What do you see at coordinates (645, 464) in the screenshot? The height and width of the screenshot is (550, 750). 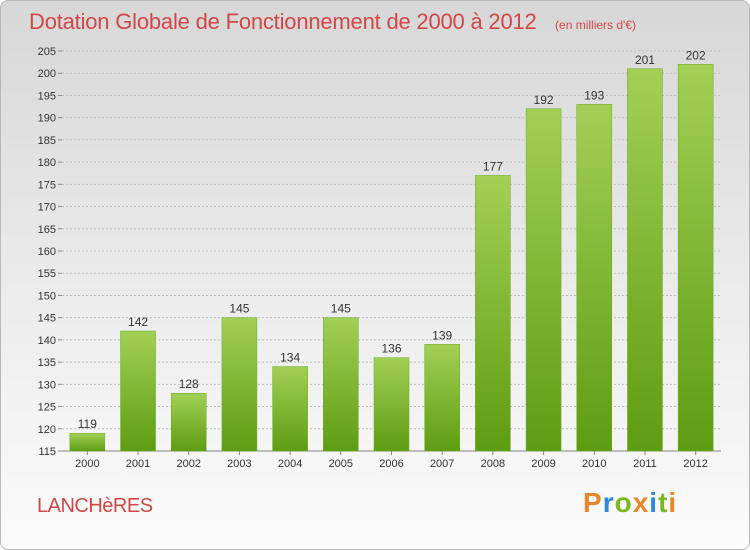 I see `x-tick-label: 2011` at bounding box center [645, 464].